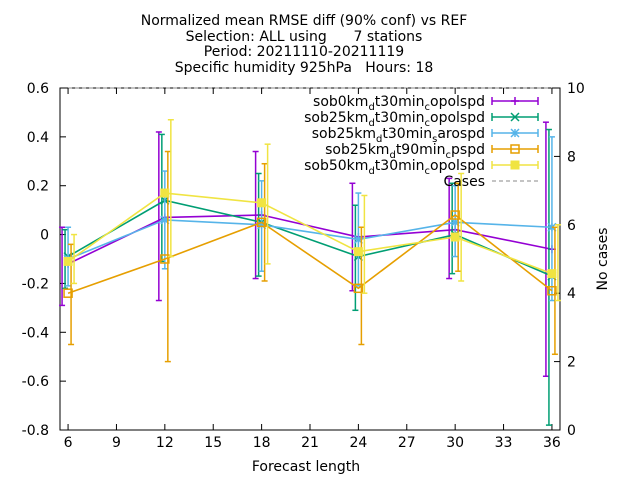  I want to click on legend-label: sob25kmdt30mincopolspd, so click(394, 119).